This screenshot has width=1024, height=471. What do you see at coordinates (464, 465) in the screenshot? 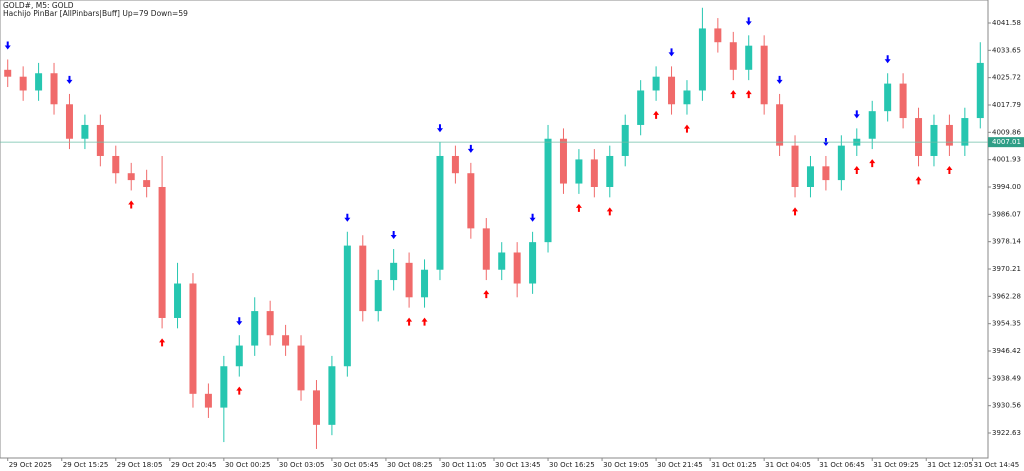
I see `x-tick-label: 30 Oct 11:05` at bounding box center [464, 465].